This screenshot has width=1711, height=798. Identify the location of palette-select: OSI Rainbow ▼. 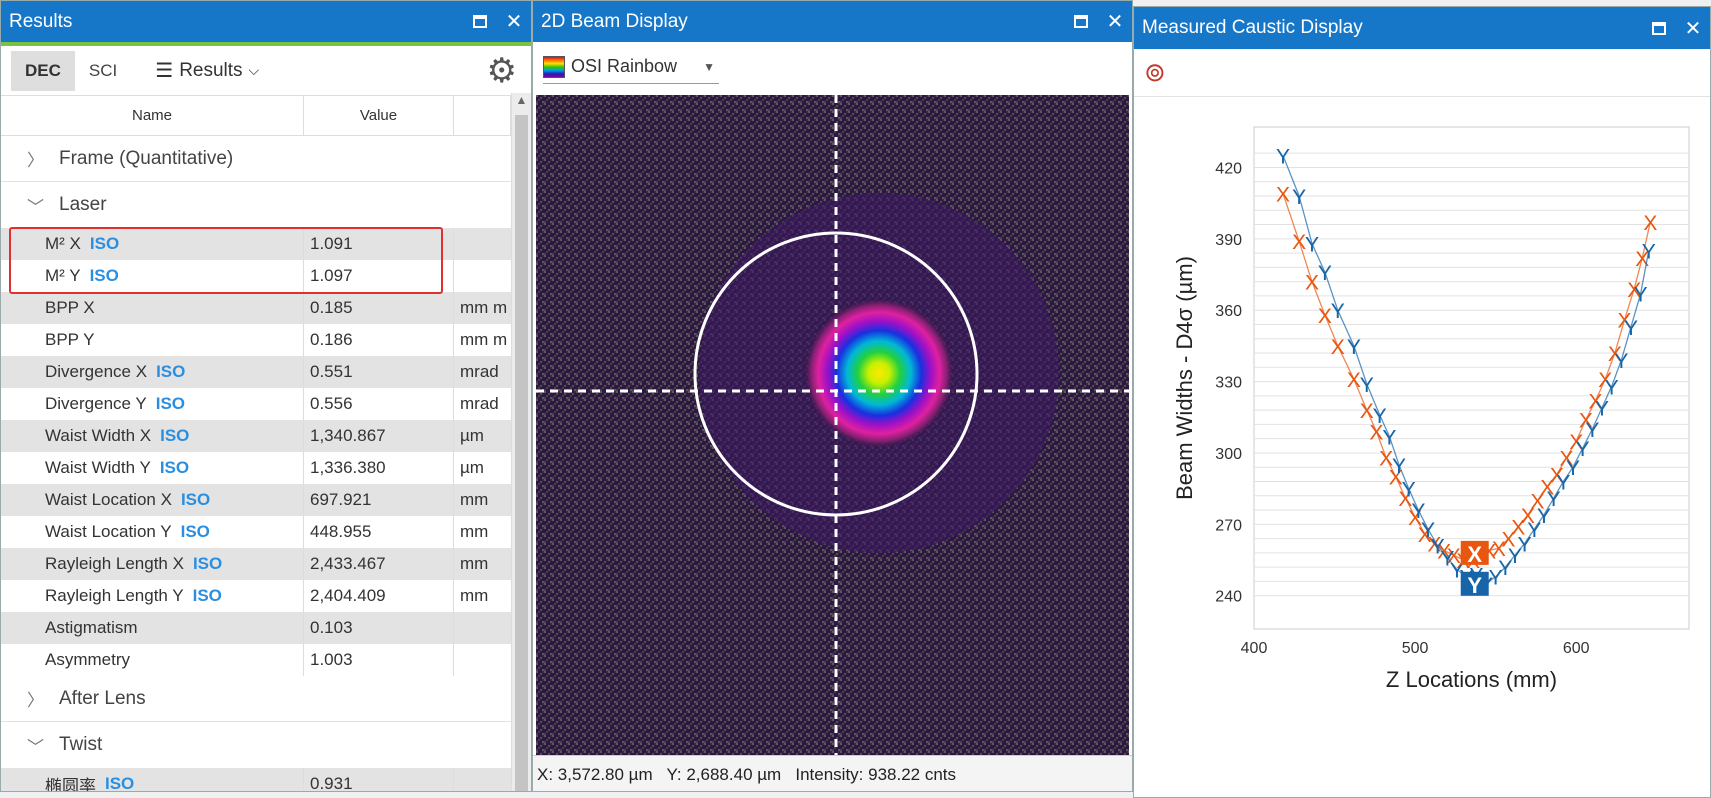
(631, 67).